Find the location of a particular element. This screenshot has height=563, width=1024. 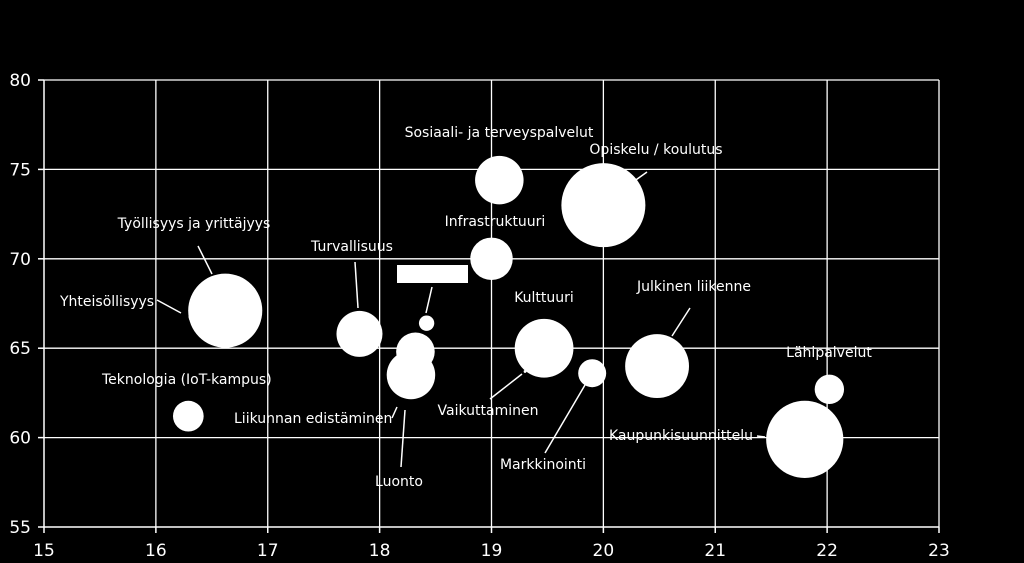

x-tick-label: 23 is located at coordinates (939, 551).